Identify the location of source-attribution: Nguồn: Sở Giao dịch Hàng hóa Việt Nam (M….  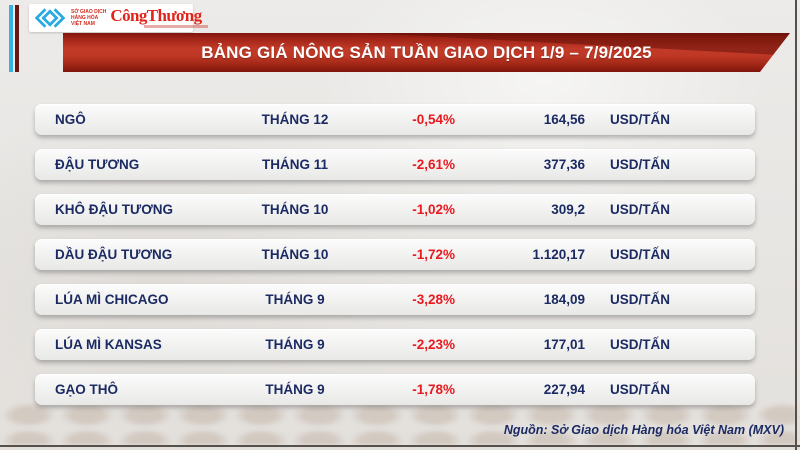
(643, 430).